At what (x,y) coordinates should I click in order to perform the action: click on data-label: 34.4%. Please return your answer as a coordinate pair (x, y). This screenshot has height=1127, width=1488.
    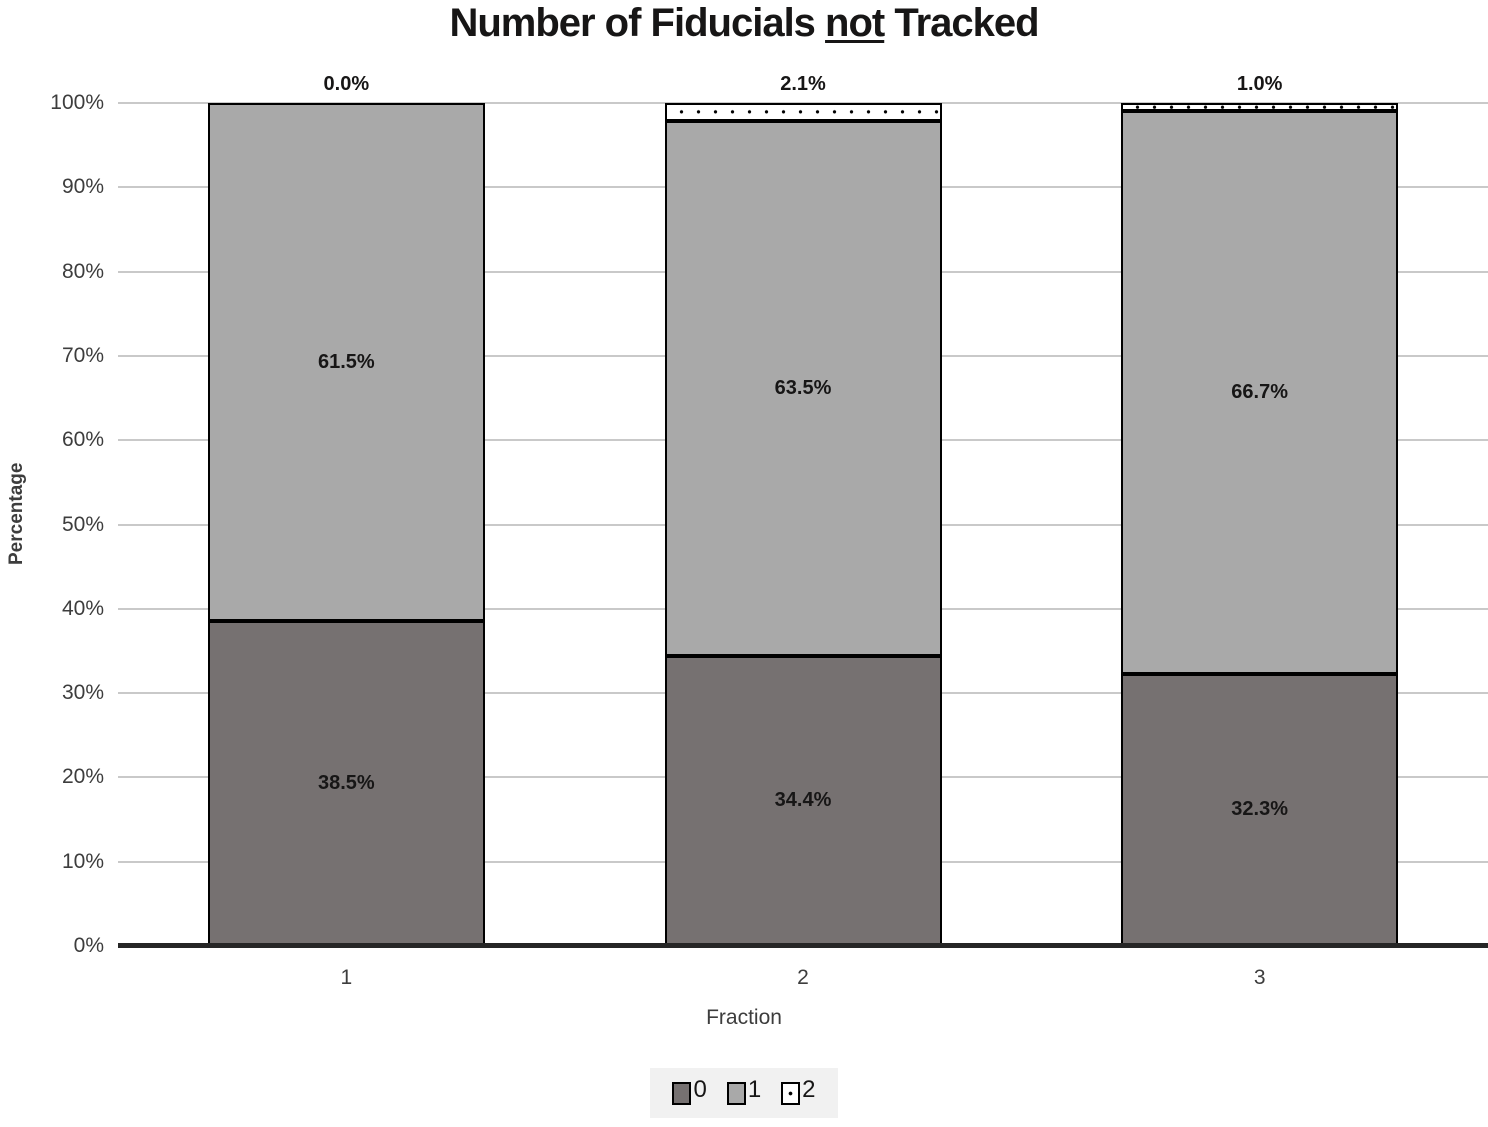
    Looking at the image, I should click on (803, 800).